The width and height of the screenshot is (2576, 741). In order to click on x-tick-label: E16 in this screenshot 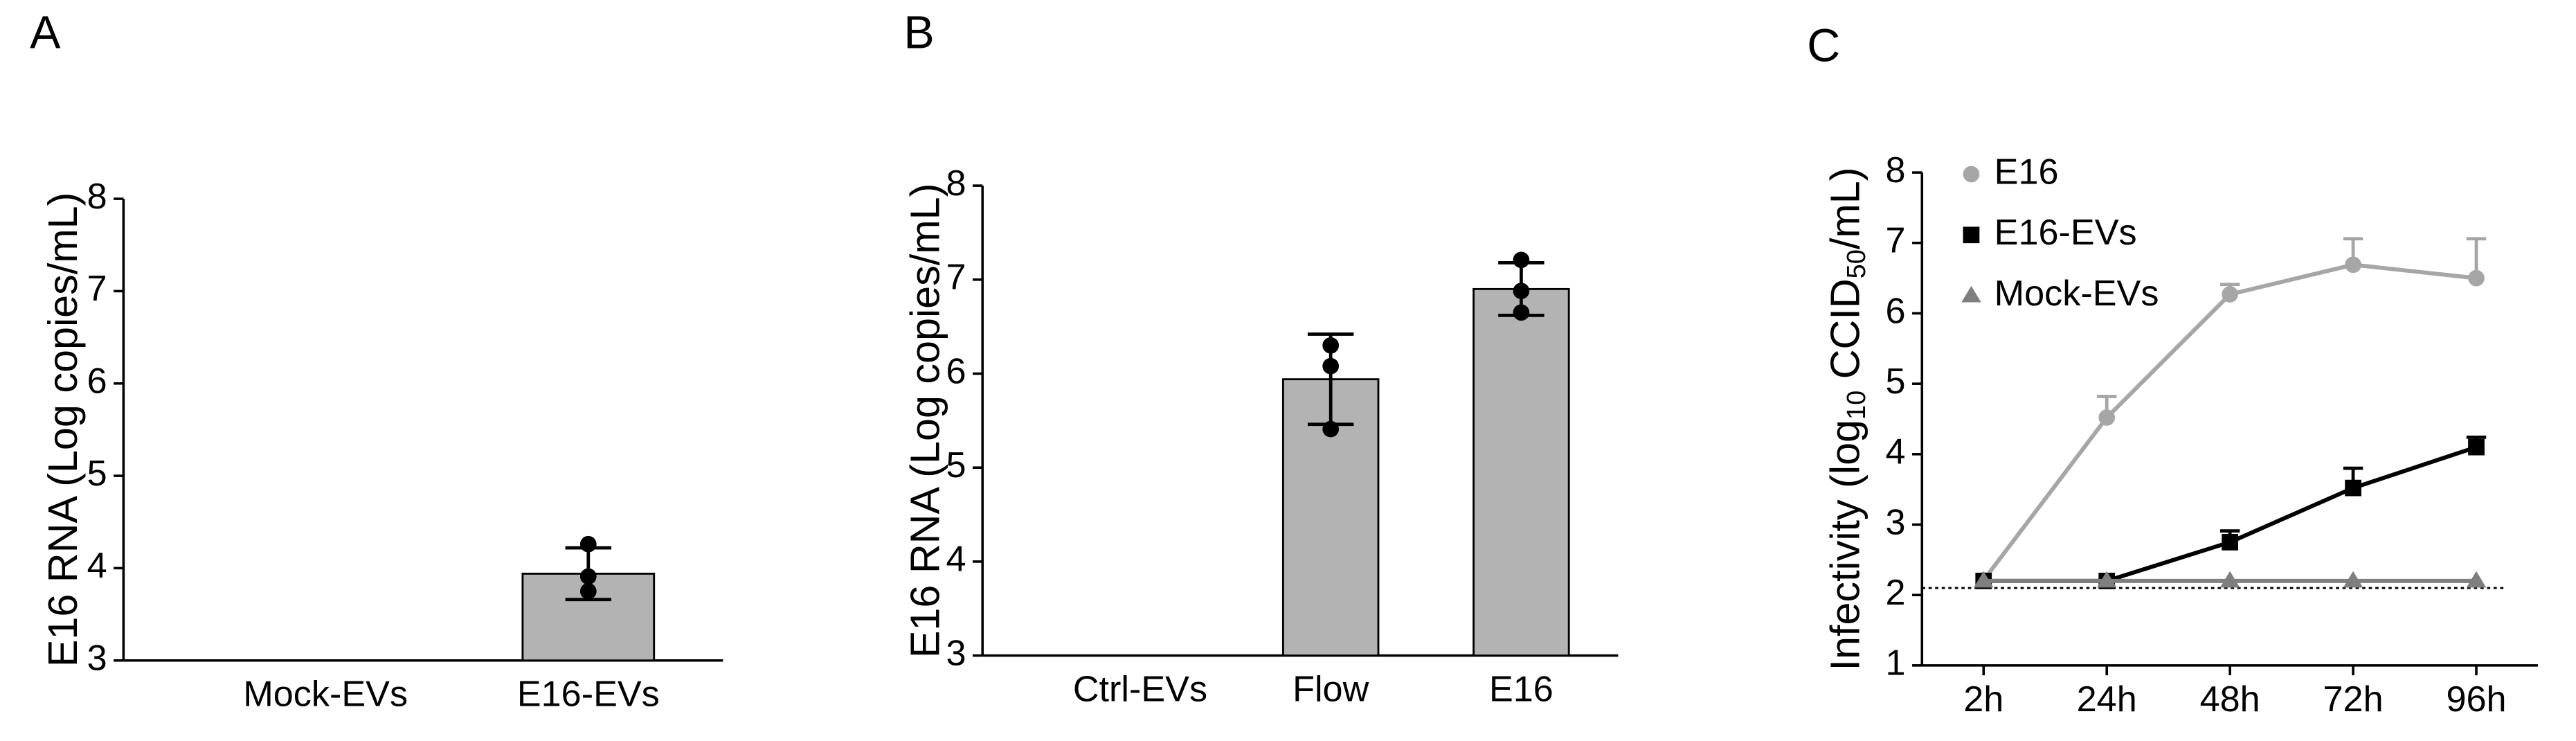, I will do `click(1521, 690)`.